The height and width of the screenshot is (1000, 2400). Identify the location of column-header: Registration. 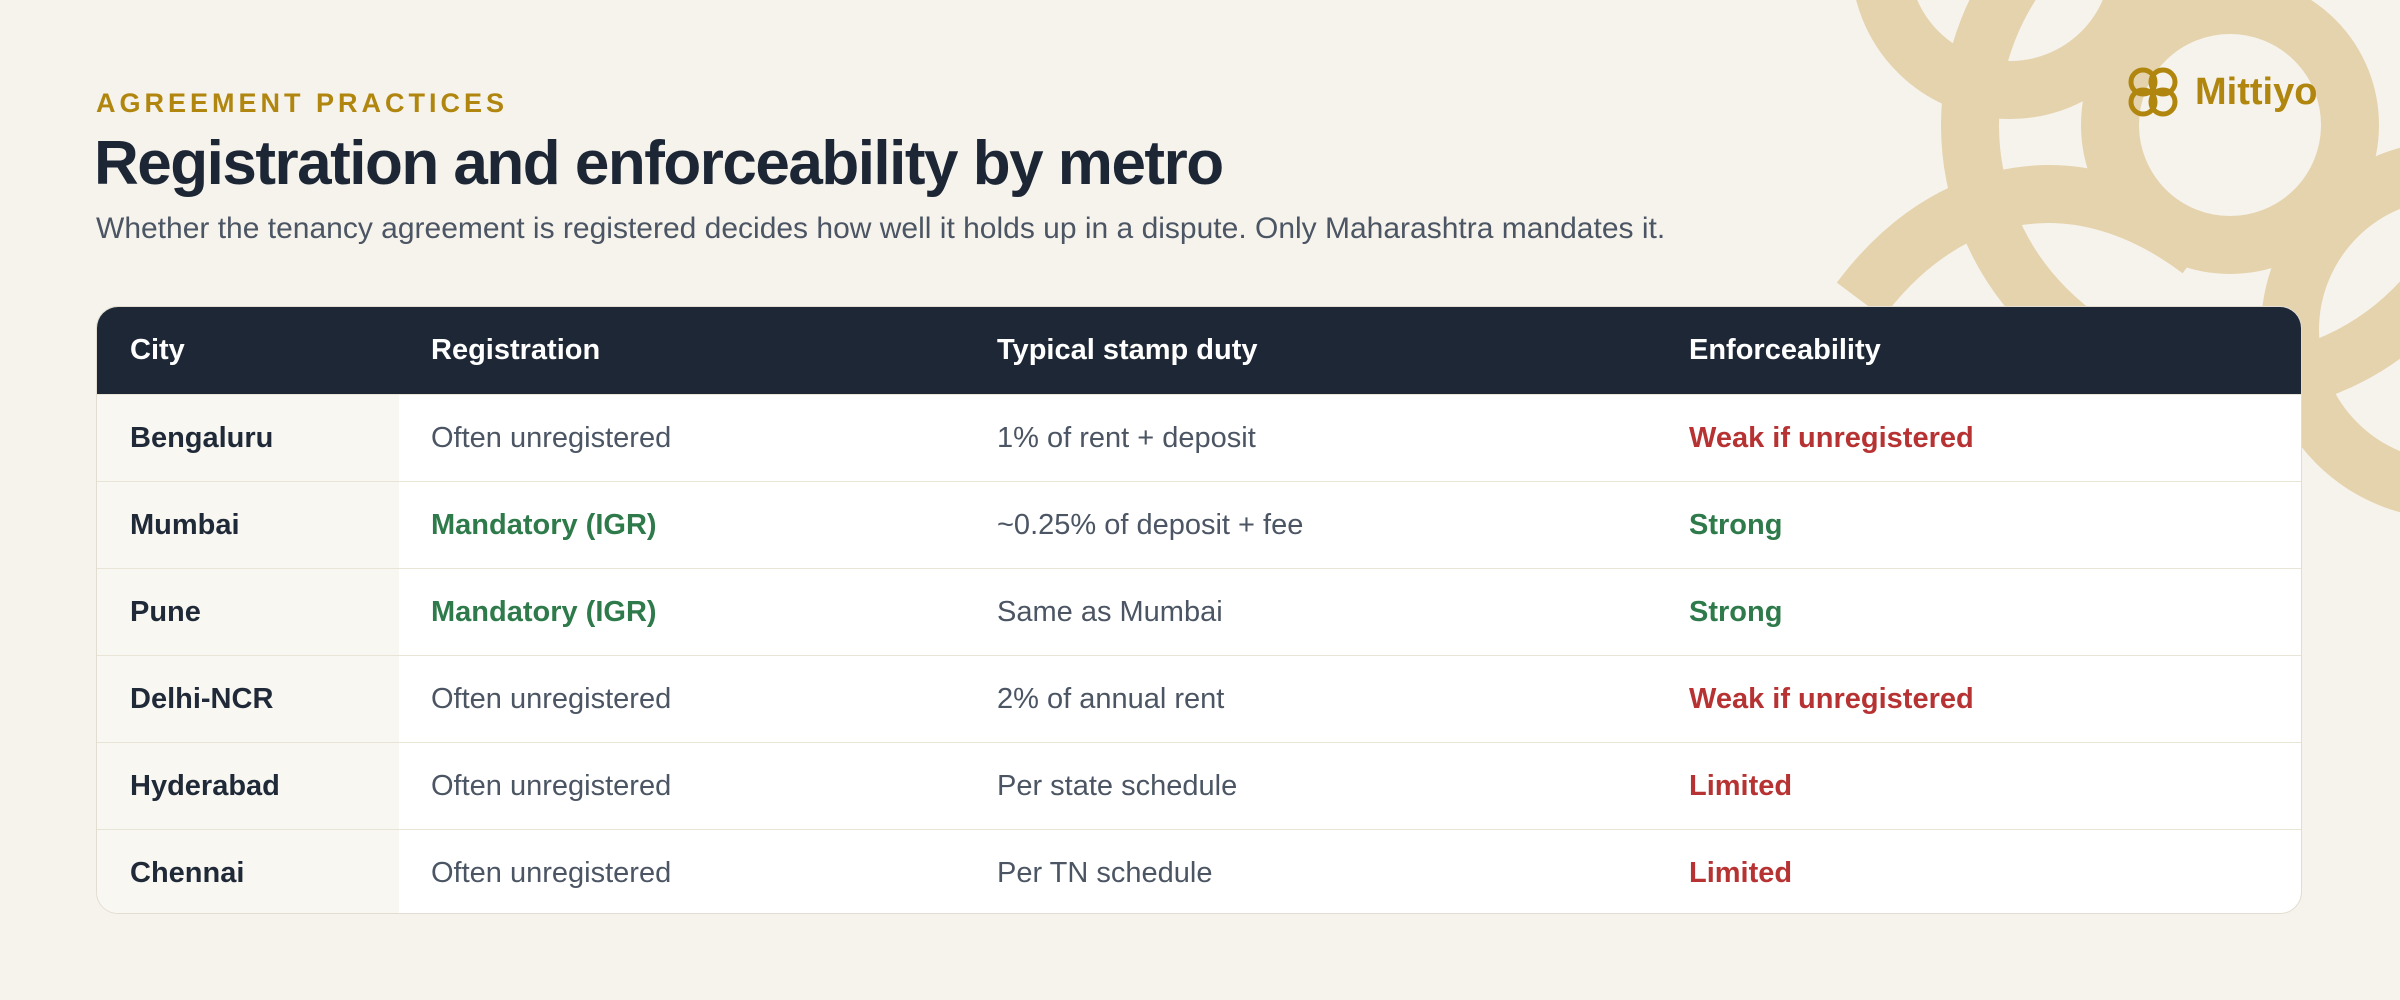
(516, 350).